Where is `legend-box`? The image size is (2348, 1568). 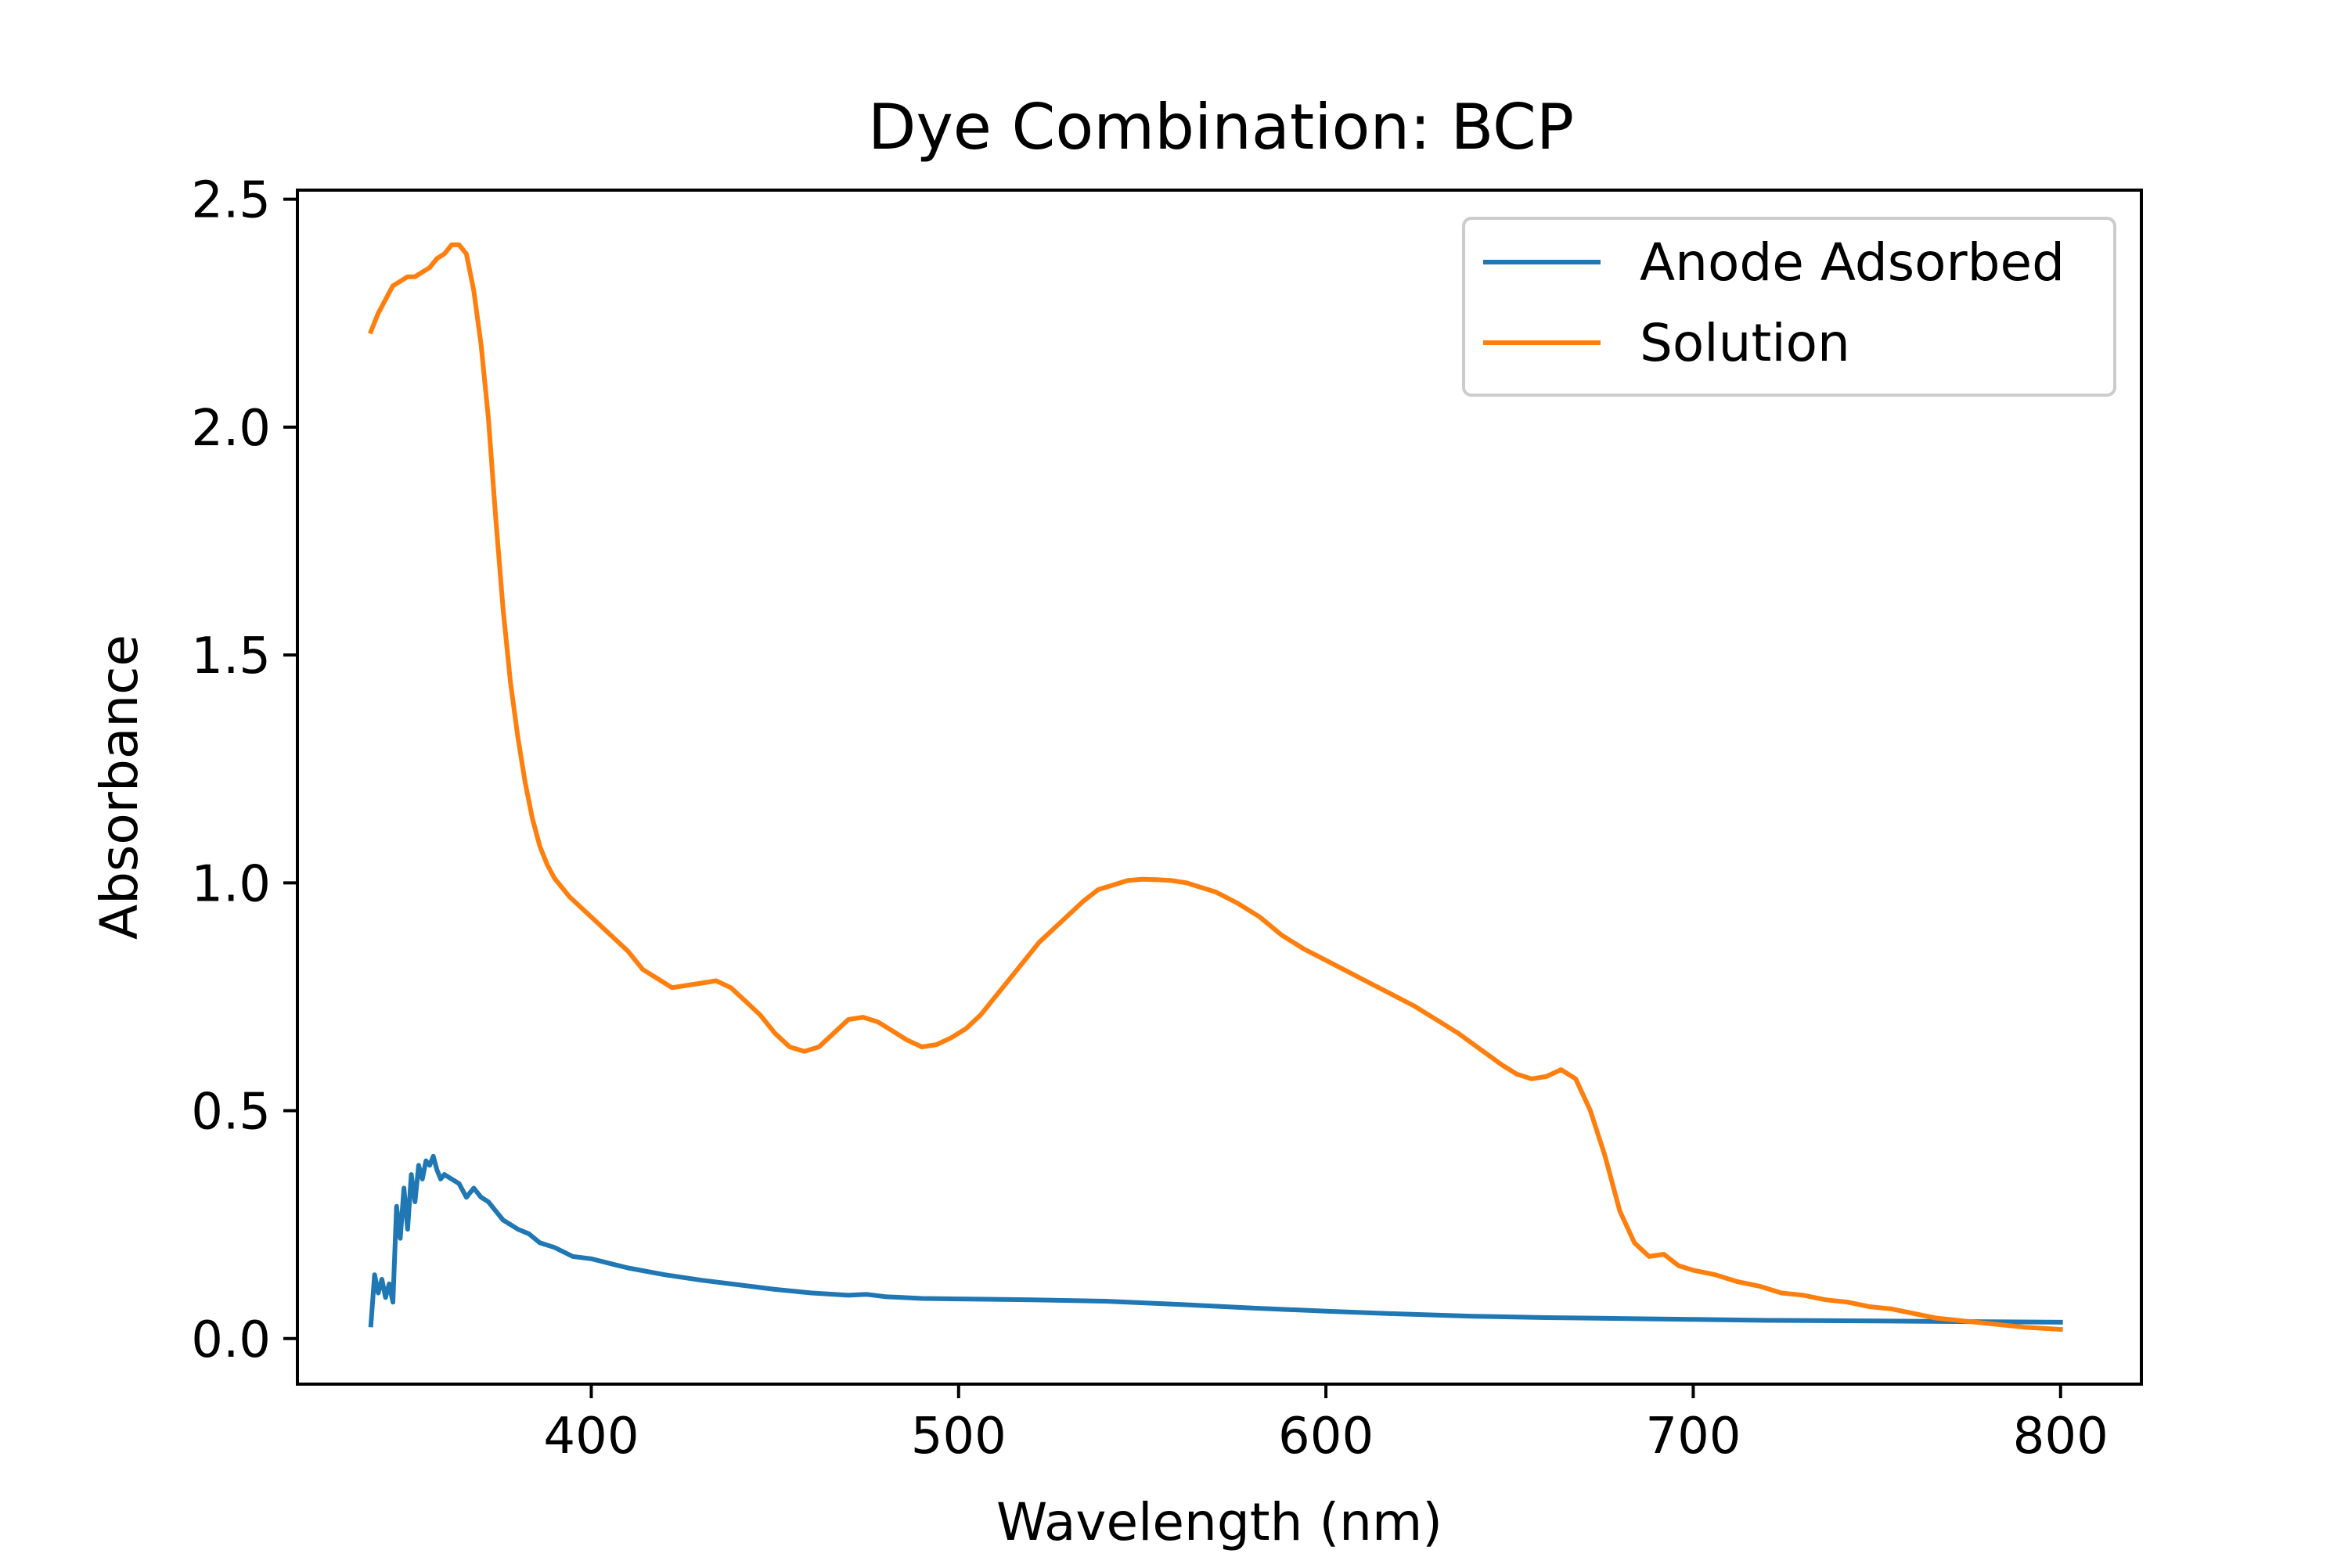 legend-box is located at coordinates (1789, 307).